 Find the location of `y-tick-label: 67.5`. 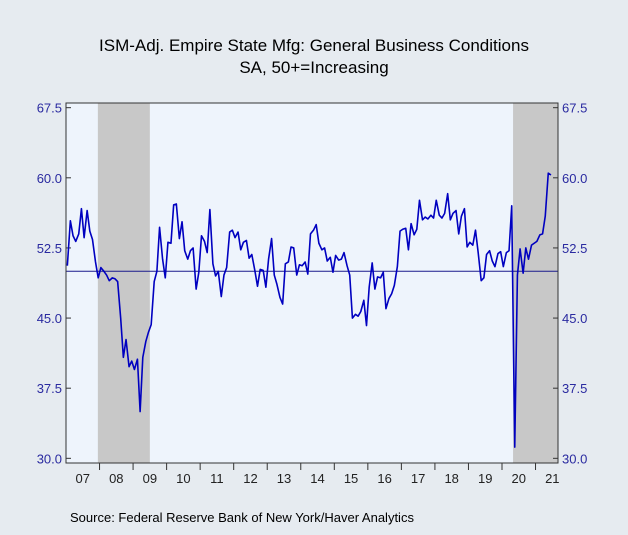

y-tick-label: 67.5 is located at coordinates (49, 108).